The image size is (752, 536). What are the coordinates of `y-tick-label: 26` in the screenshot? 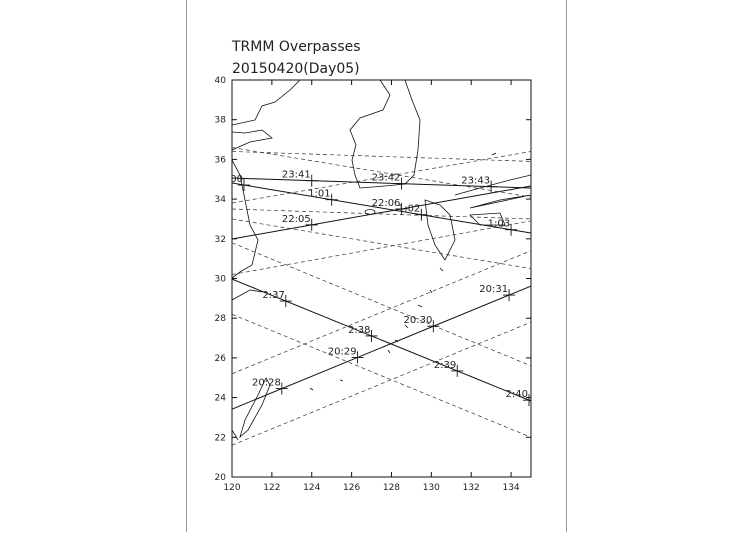 It's located at (221, 359).